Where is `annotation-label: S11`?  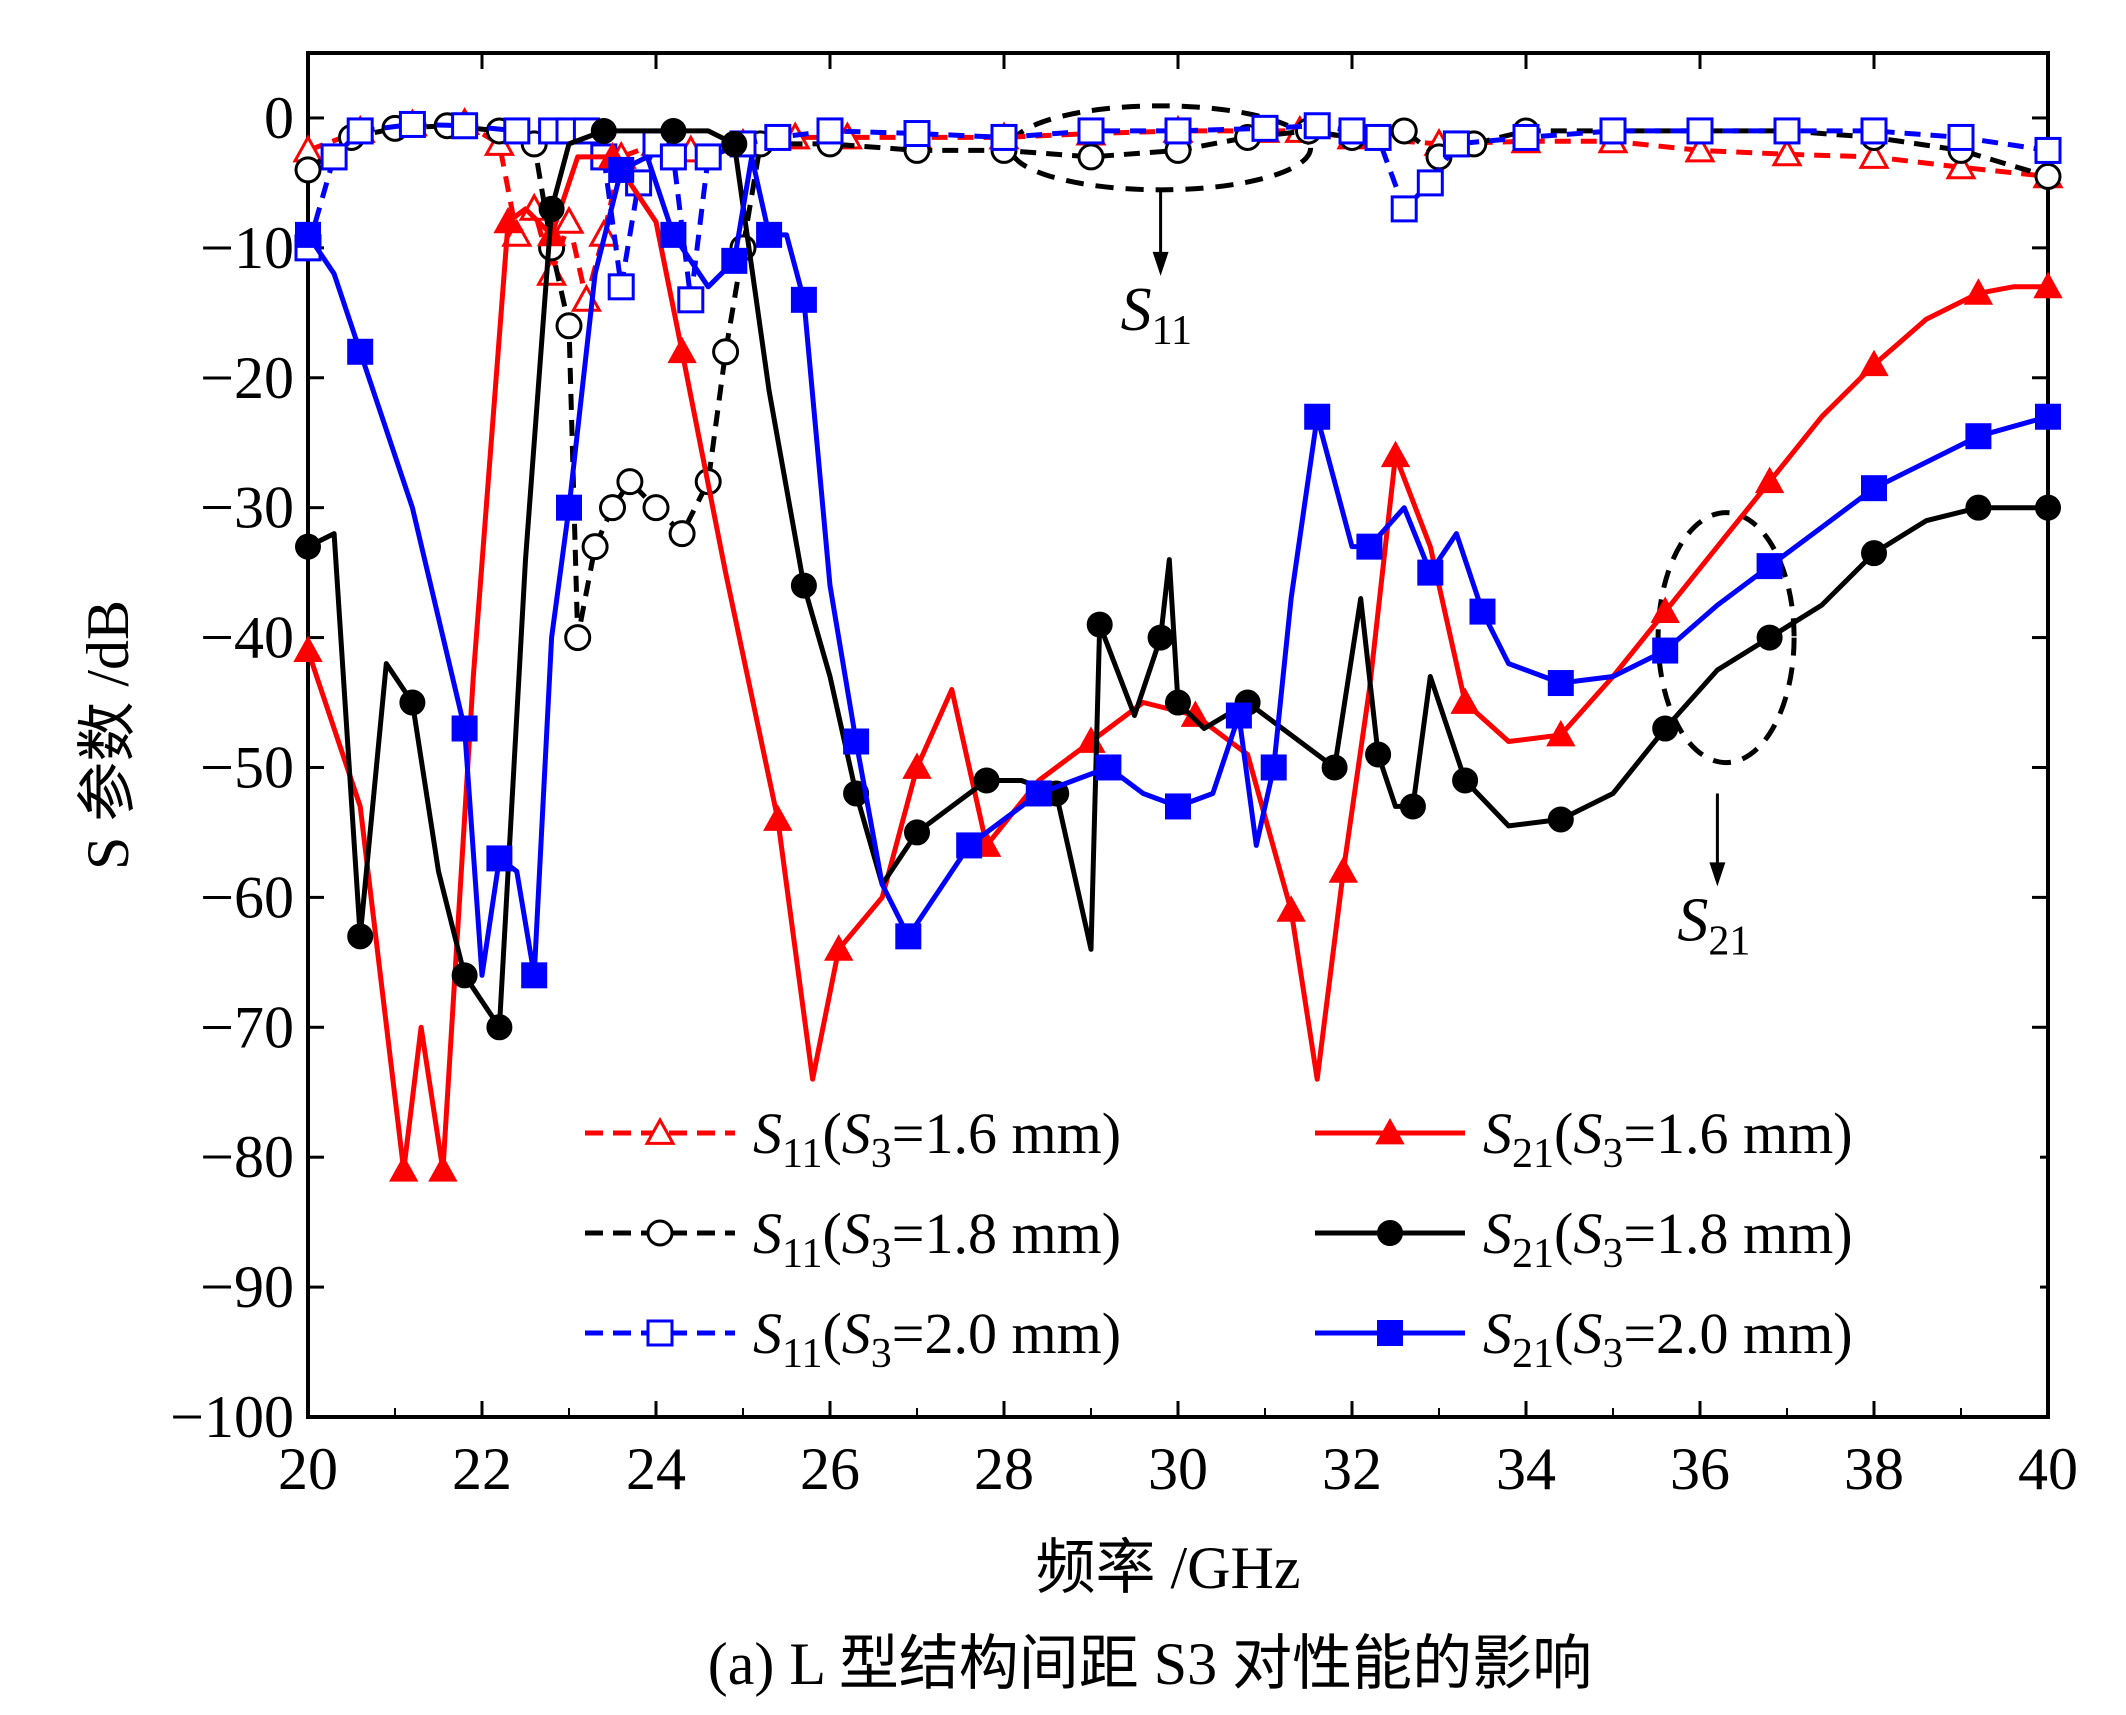
annotation-label: S11 is located at coordinates (1156, 315).